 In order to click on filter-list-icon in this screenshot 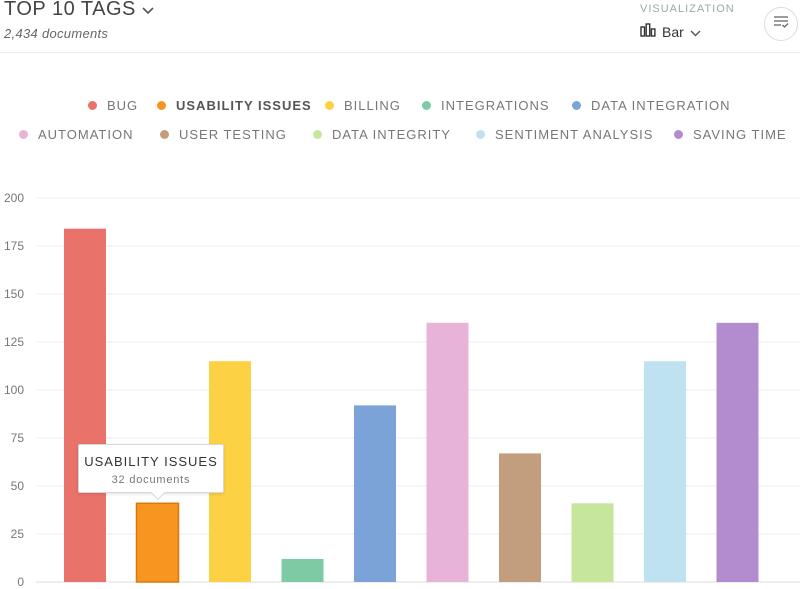, I will do `click(781, 24)`.